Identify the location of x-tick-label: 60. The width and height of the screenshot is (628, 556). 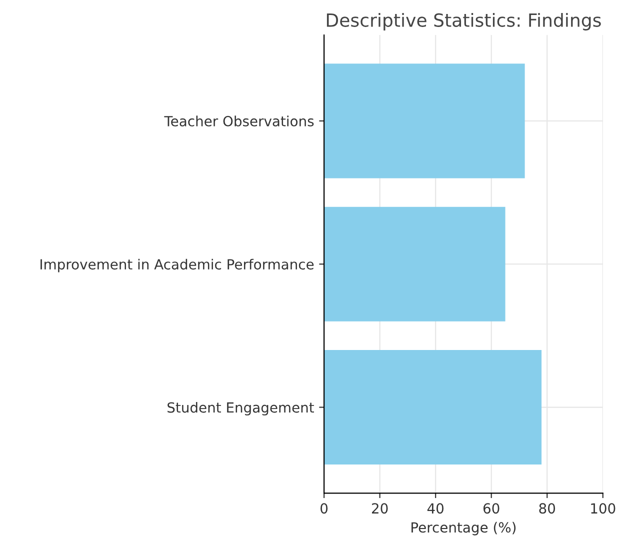
(491, 508).